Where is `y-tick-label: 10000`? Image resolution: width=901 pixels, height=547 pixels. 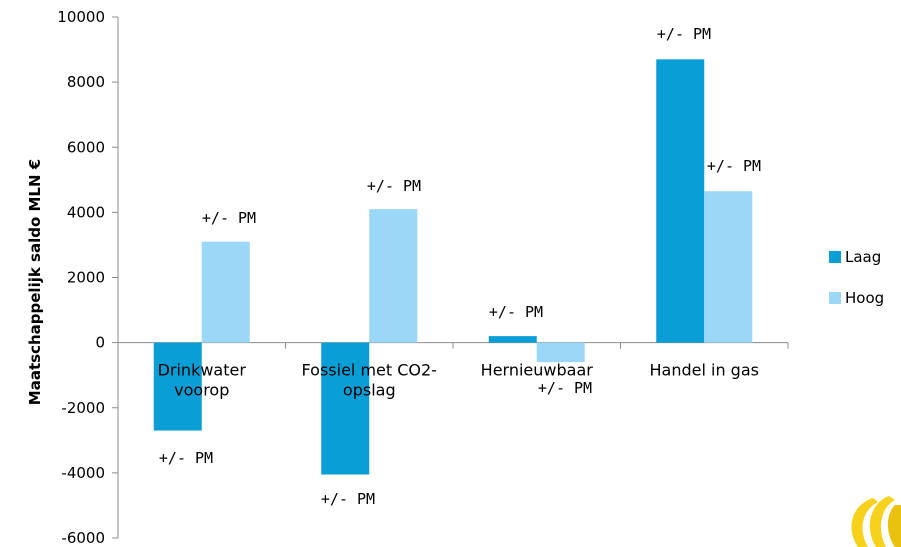
y-tick-label: 10000 is located at coordinates (81, 17).